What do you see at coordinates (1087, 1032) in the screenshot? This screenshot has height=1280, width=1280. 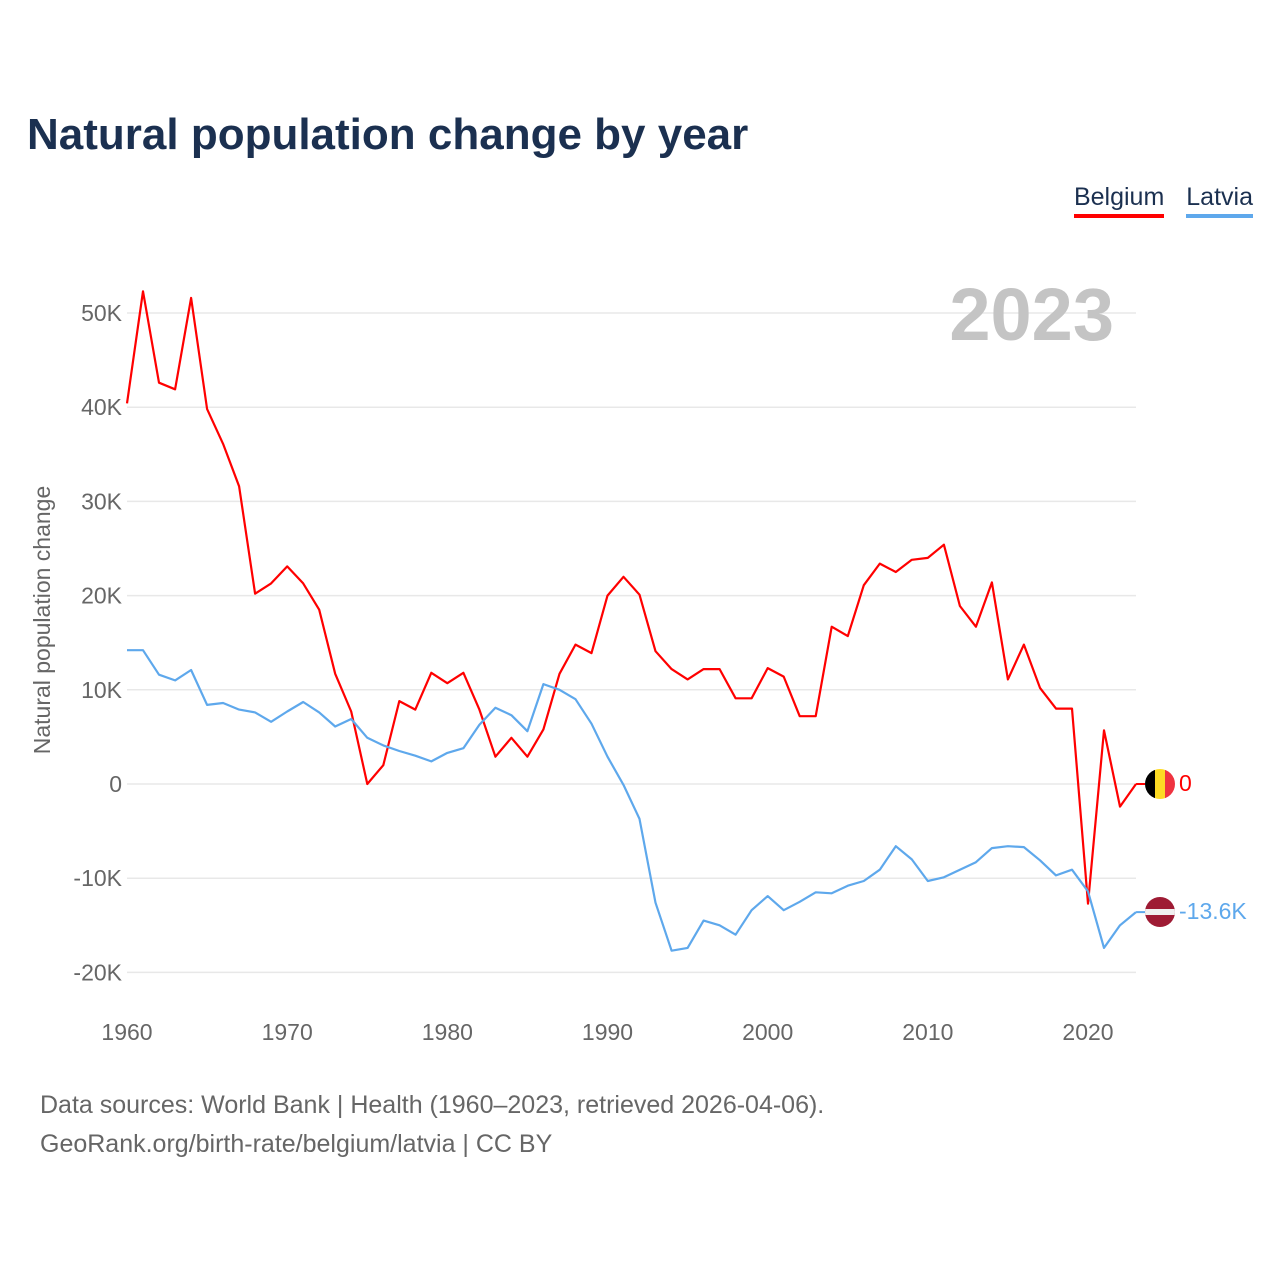 I see `x-tick-label: 2020` at bounding box center [1087, 1032].